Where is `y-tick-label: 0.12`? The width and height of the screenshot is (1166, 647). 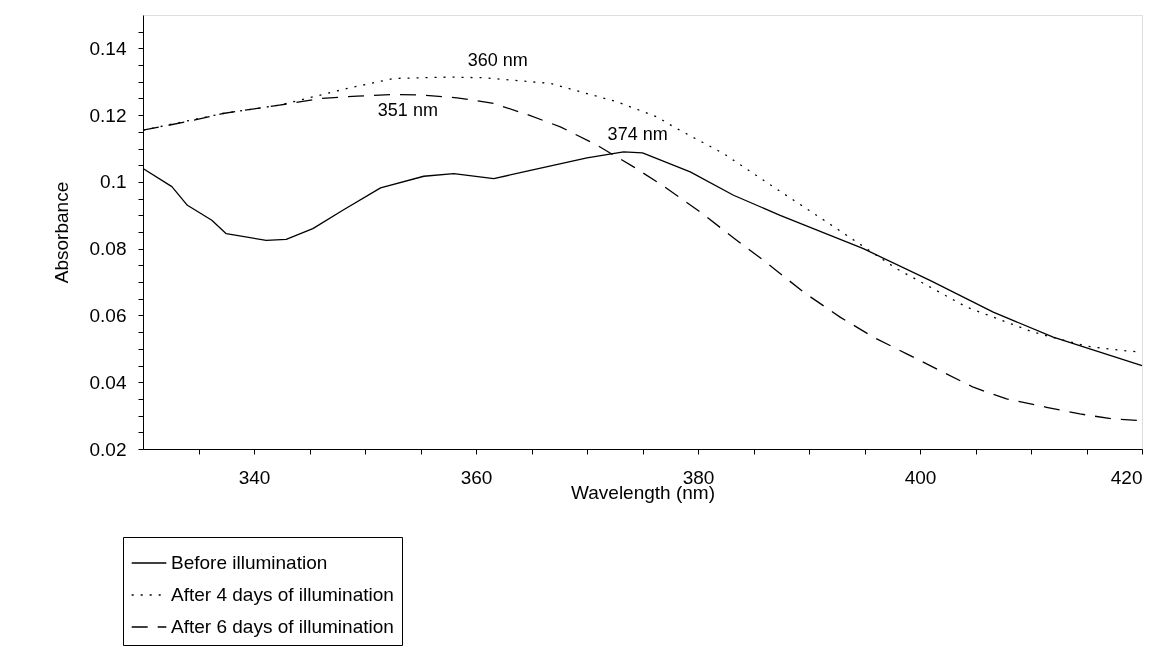 y-tick-label: 0.12 is located at coordinates (108, 115).